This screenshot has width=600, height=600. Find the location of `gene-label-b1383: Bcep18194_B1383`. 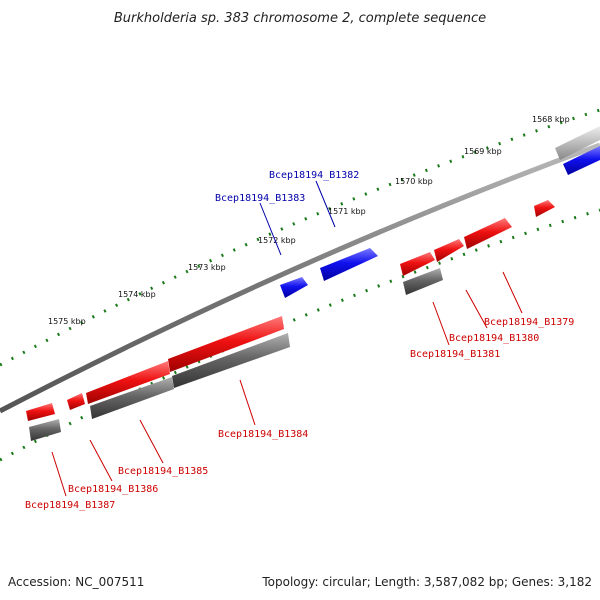

gene-label-b1383: Bcep18194_B1383 is located at coordinates (260, 198).